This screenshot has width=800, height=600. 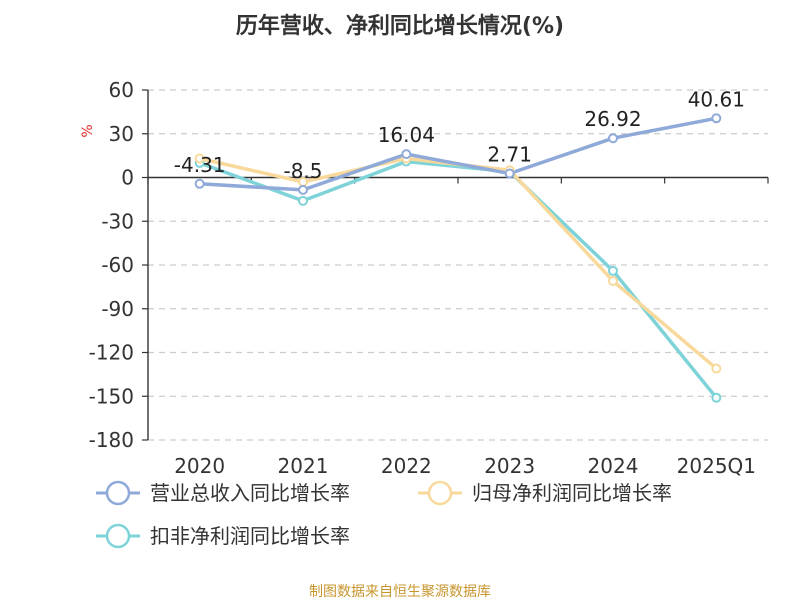 What do you see at coordinates (117, 265) in the screenshot?
I see `y-tick-label: -60` at bounding box center [117, 265].